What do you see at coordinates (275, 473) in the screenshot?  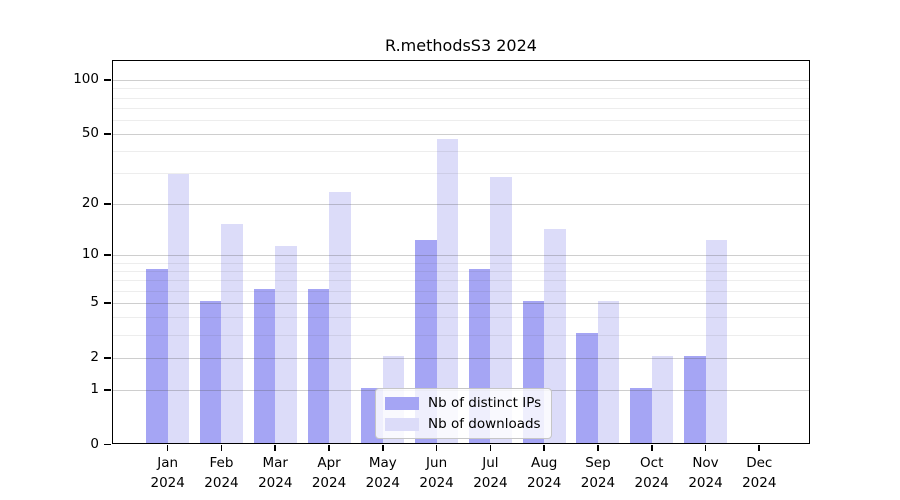 I see `x-tick-label-mar: Mar 2024` at bounding box center [275, 473].